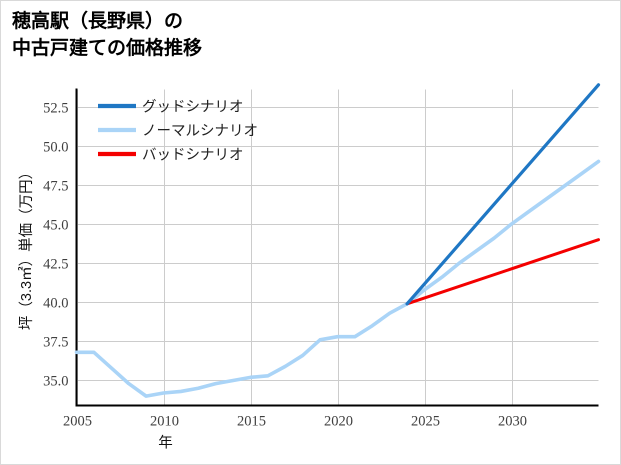 This screenshot has width=621, height=465. Describe the element at coordinates (26, 247) in the screenshot. I see `y-axis-title: 坪（3.3㎡）単価（万円）` at that location.